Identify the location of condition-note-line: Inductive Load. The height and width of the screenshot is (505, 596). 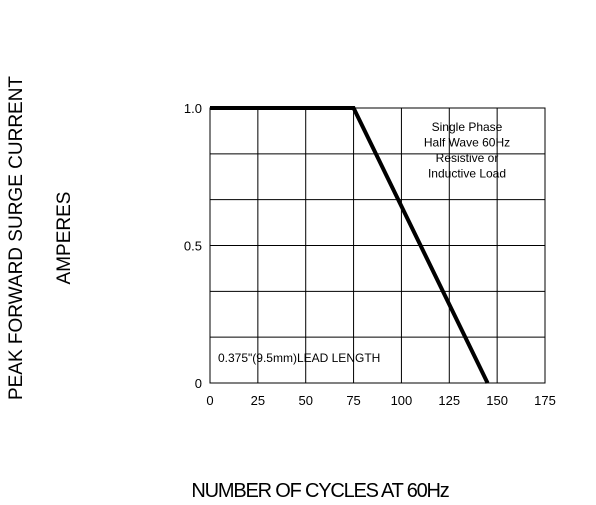
(467, 174).